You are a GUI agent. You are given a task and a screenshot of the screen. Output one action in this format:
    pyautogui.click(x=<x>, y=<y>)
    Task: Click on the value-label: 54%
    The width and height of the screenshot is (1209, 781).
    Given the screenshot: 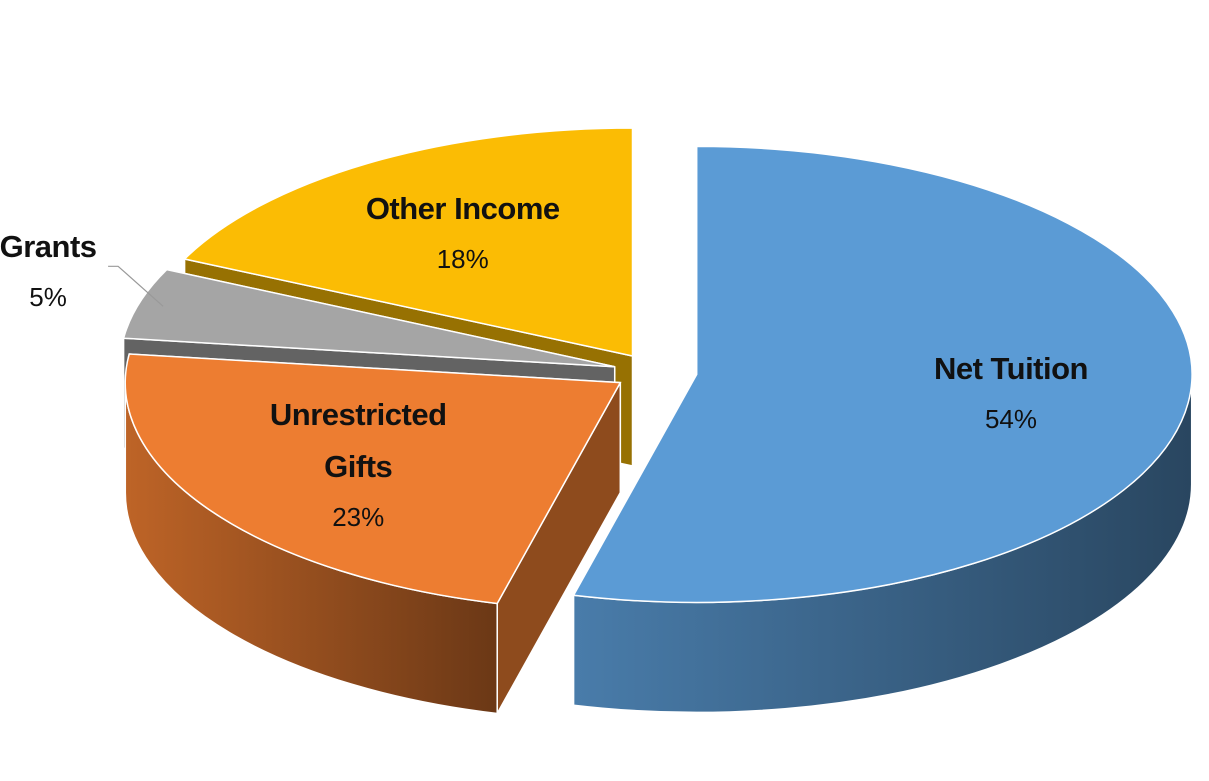 What is the action you would take?
    pyautogui.click(x=1010, y=418)
    